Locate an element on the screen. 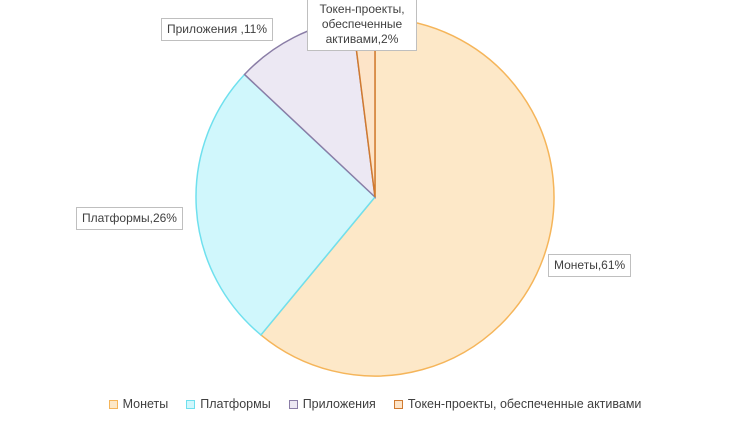 The width and height of the screenshot is (750, 428). legend-item-asset-backed-tokens: Токен-проекты, обеспеченные активами is located at coordinates (517, 404).